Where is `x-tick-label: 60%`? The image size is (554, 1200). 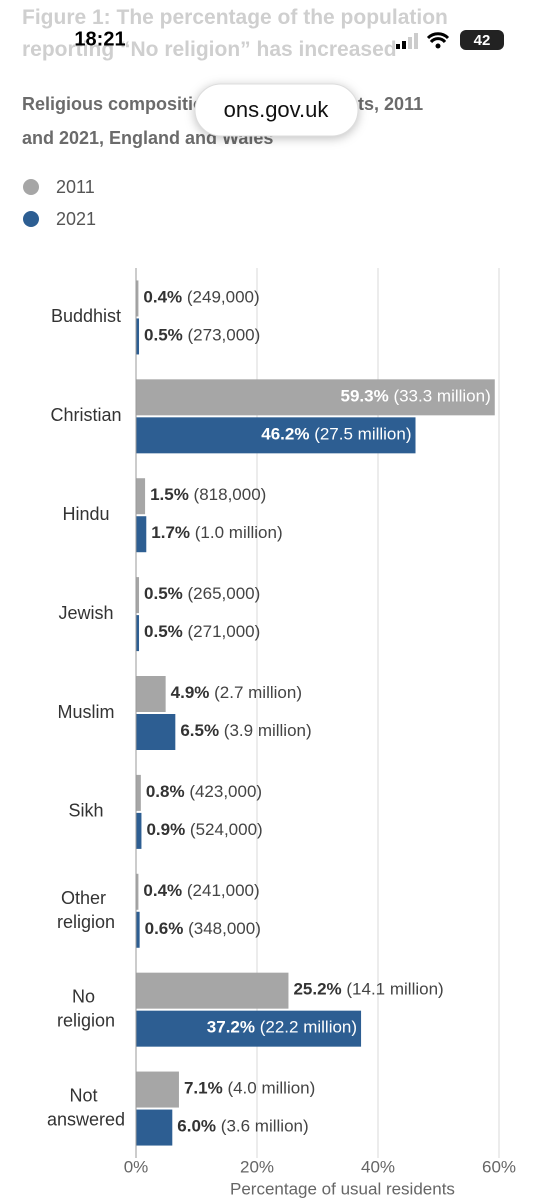 x-tick-label: 60% is located at coordinates (499, 1166).